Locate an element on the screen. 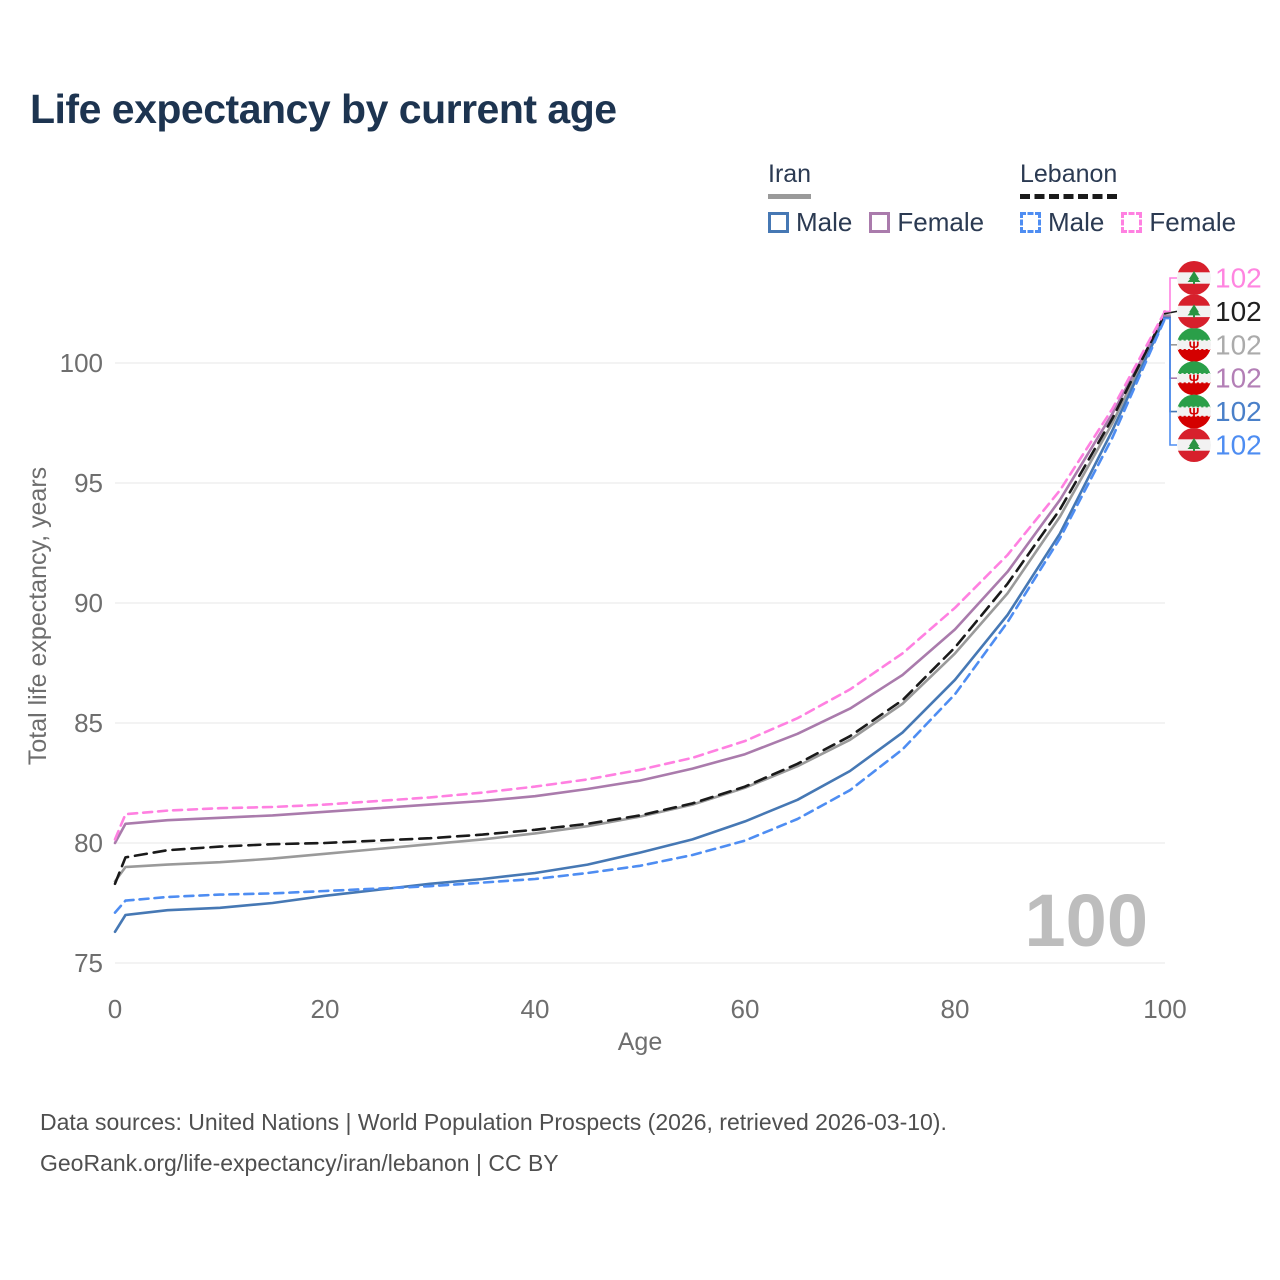  page-title: Life expectancy by current age is located at coordinates (323, 109).